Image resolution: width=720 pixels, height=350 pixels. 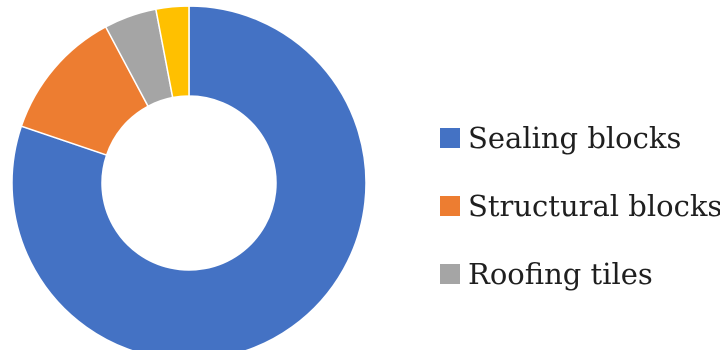 What do you see at coordinates (450, 206) in the screenshot?
I see `legend-swatch-structural-blocks` at bounding box center [450, 206].